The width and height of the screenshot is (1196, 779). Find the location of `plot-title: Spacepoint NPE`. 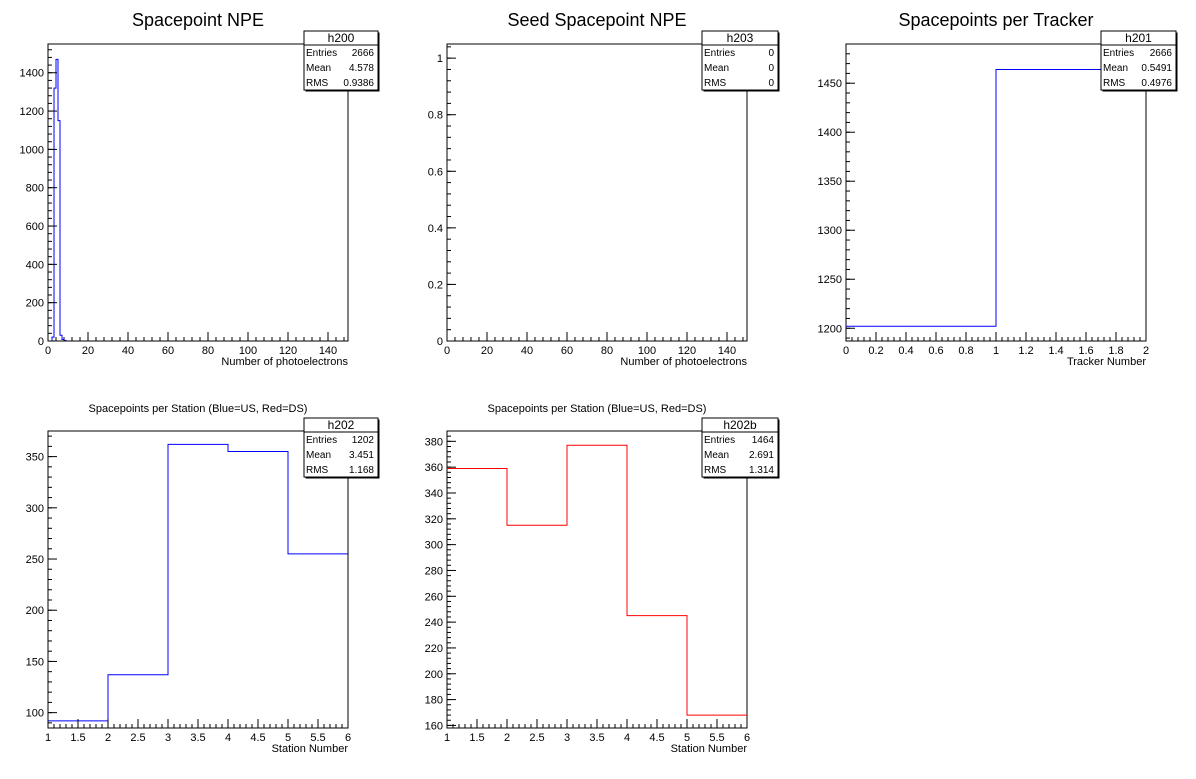

plot-title: Spacepoint NPE is located at coordinates (198, 20).